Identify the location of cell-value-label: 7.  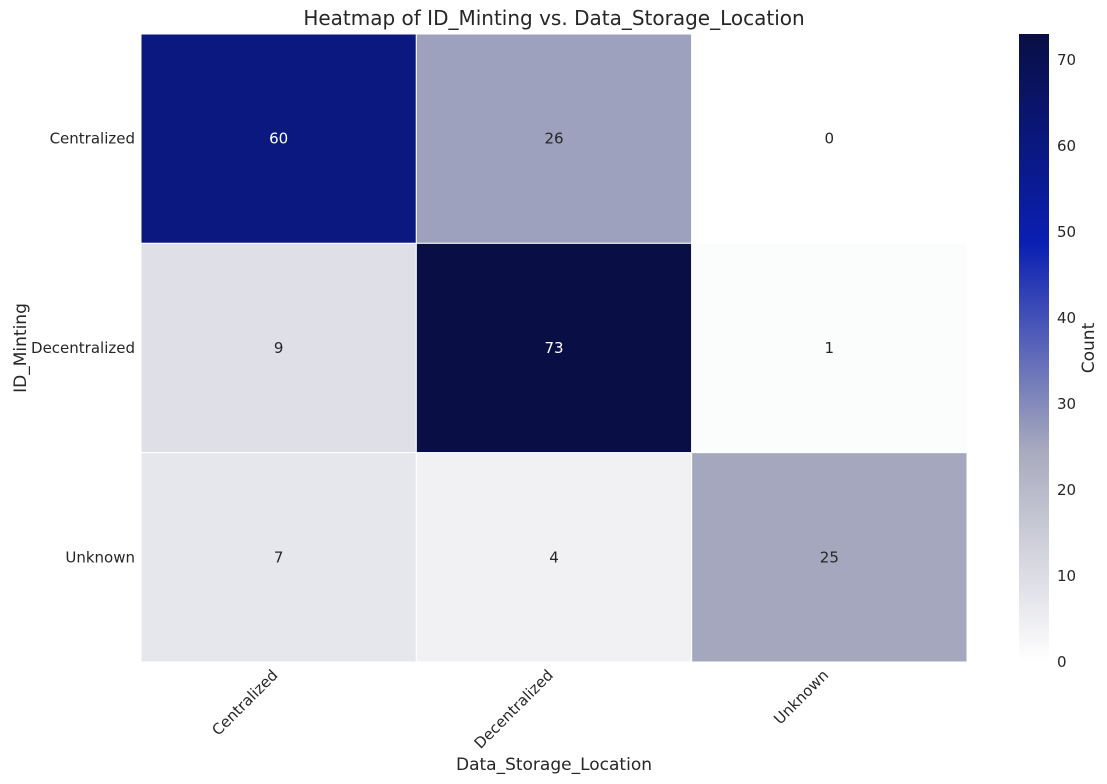
(279, 557).